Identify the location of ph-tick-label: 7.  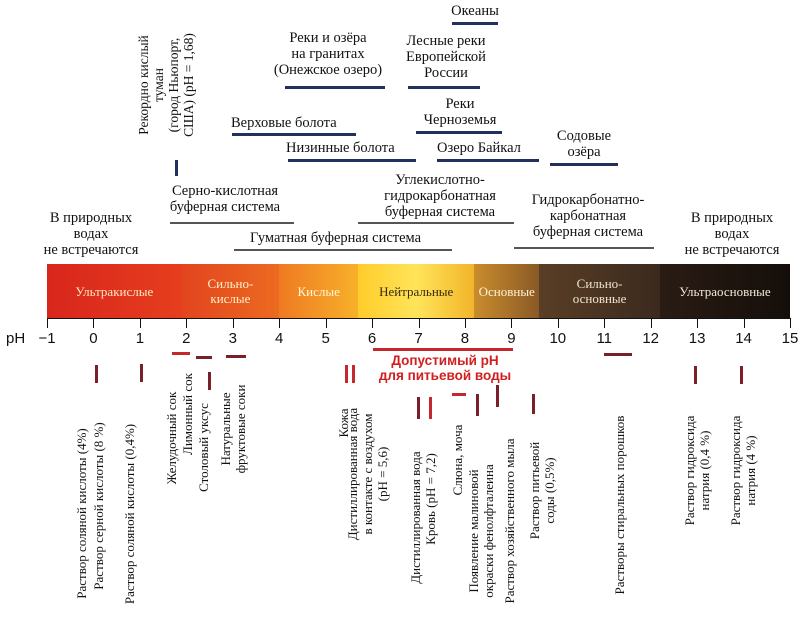
(418, 338).